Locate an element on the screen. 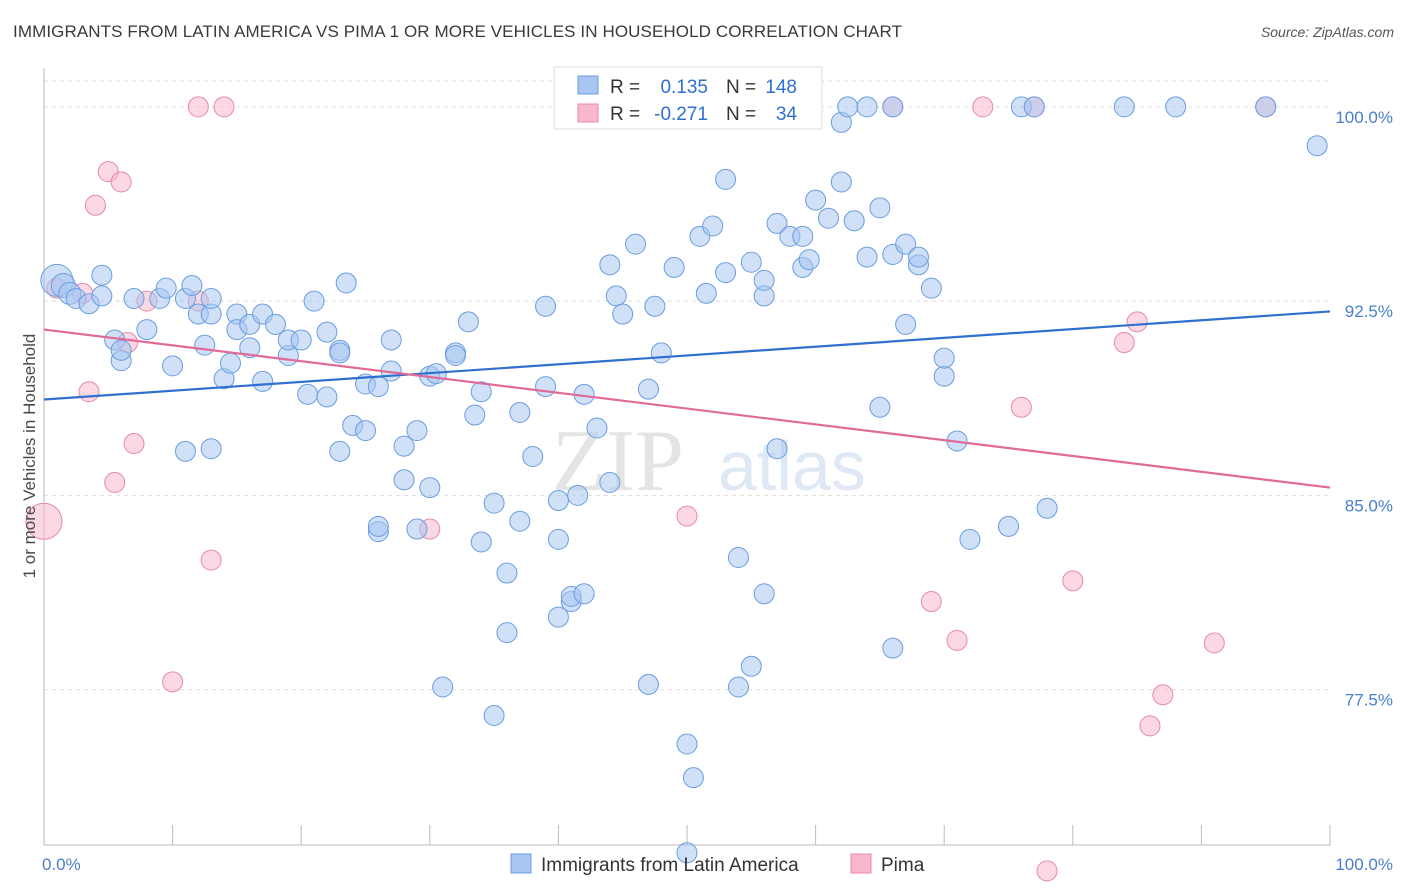 The image size is (1406, 892). y-tick-label: 77.5% is located at coordinates (1369, 700).